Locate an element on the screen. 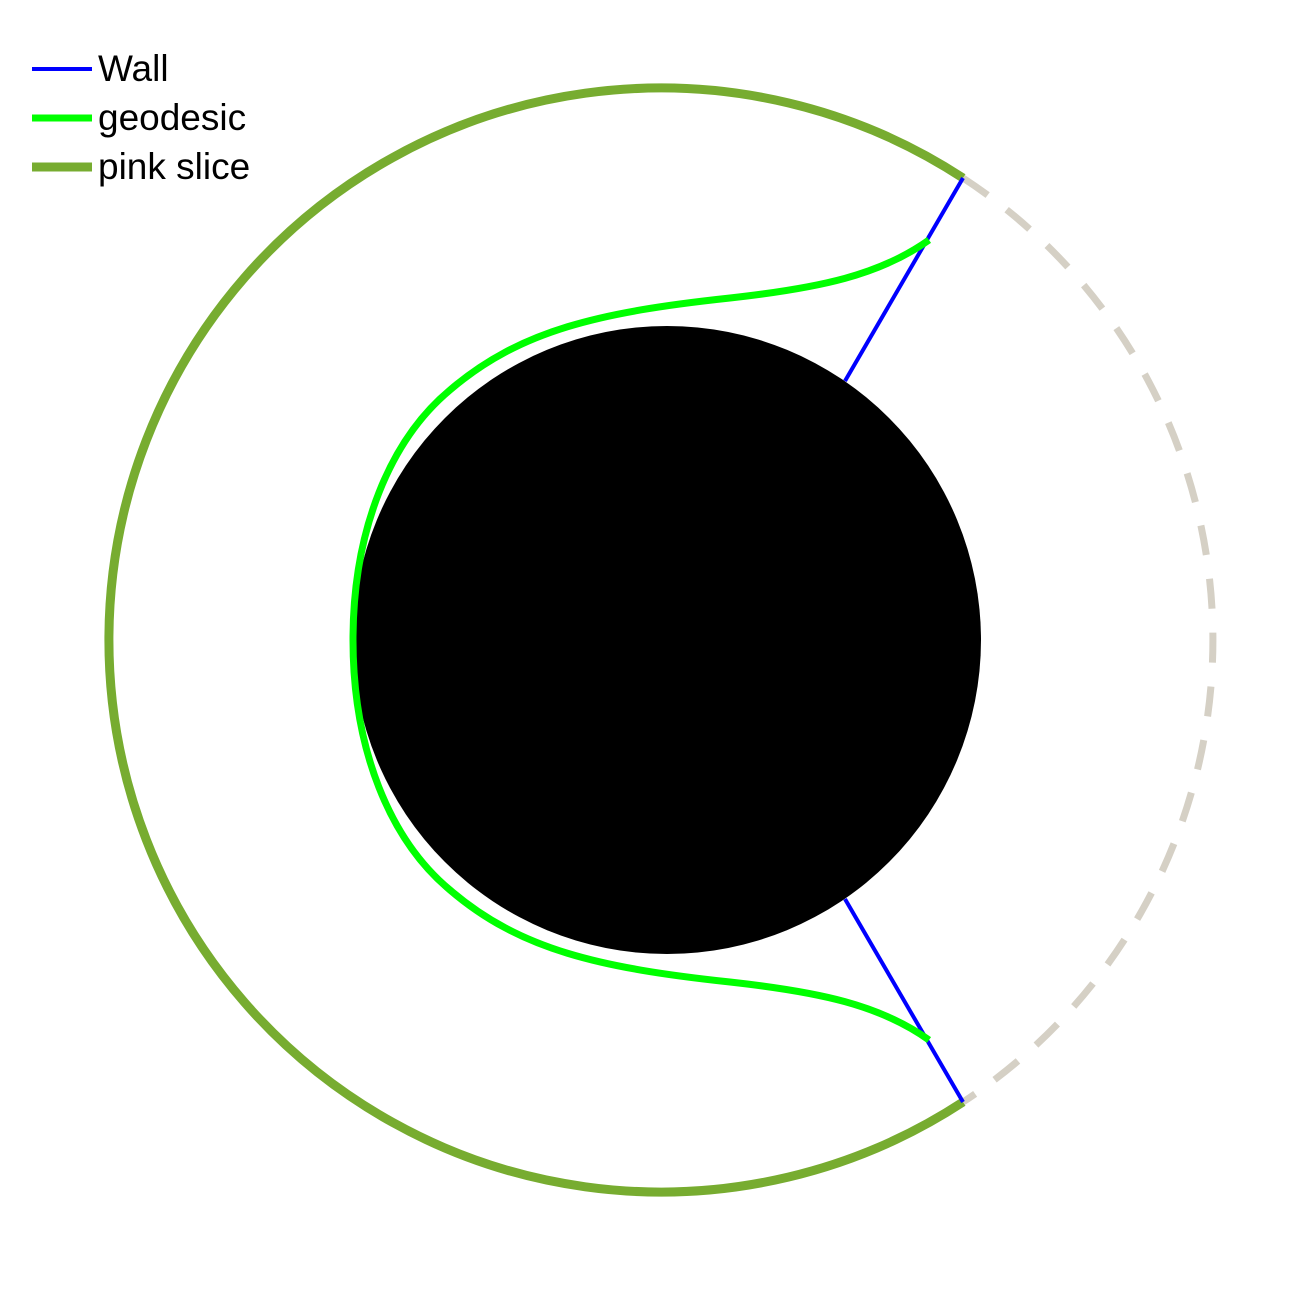  legend-label-wall: Wall is located at coordinates (133, 68).